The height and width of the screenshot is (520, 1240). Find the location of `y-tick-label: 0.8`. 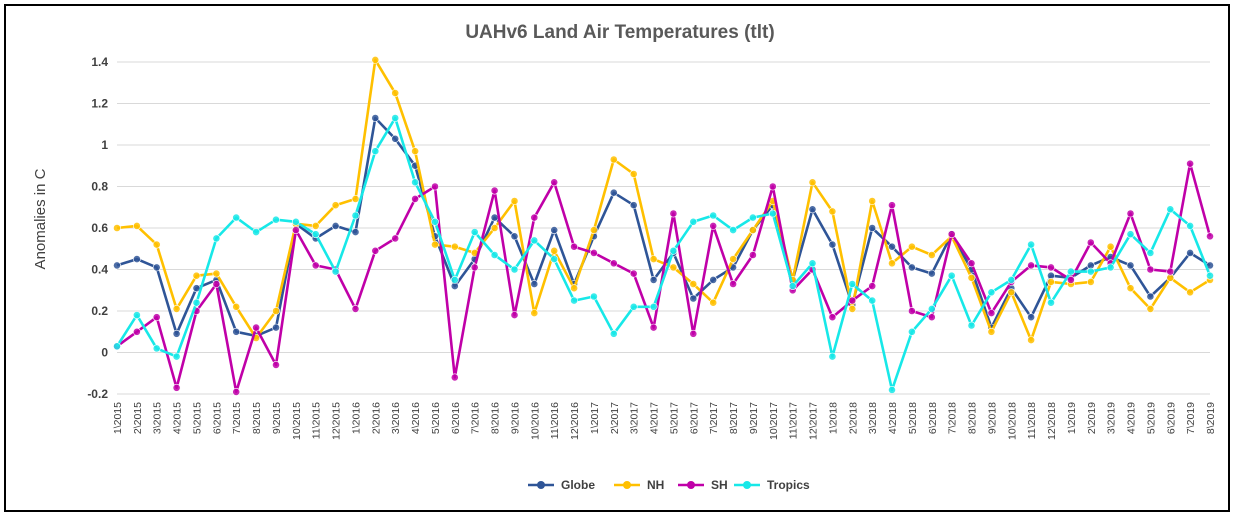

y-tick-label: 0.8 is located at coordinates (99, 187).